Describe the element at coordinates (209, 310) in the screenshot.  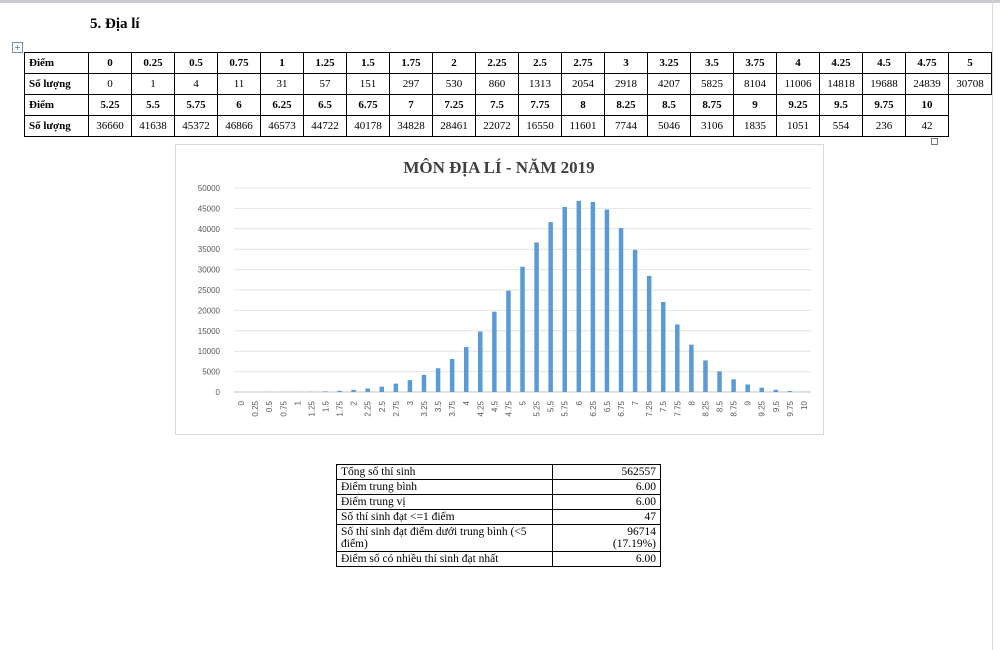
I see `y-tick-label: 20000` at that location.